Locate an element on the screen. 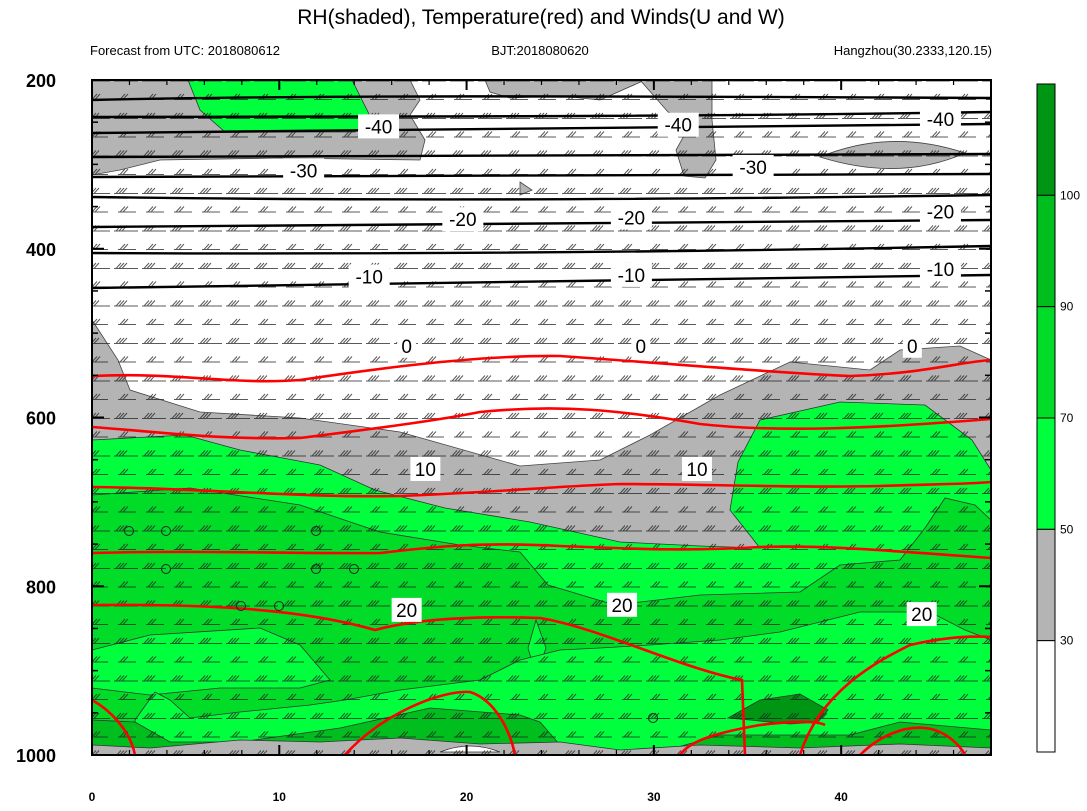 The width and height of the screenshot is (1087, 811). colorbar-label: 50 is located at coordinates (1067, 529).